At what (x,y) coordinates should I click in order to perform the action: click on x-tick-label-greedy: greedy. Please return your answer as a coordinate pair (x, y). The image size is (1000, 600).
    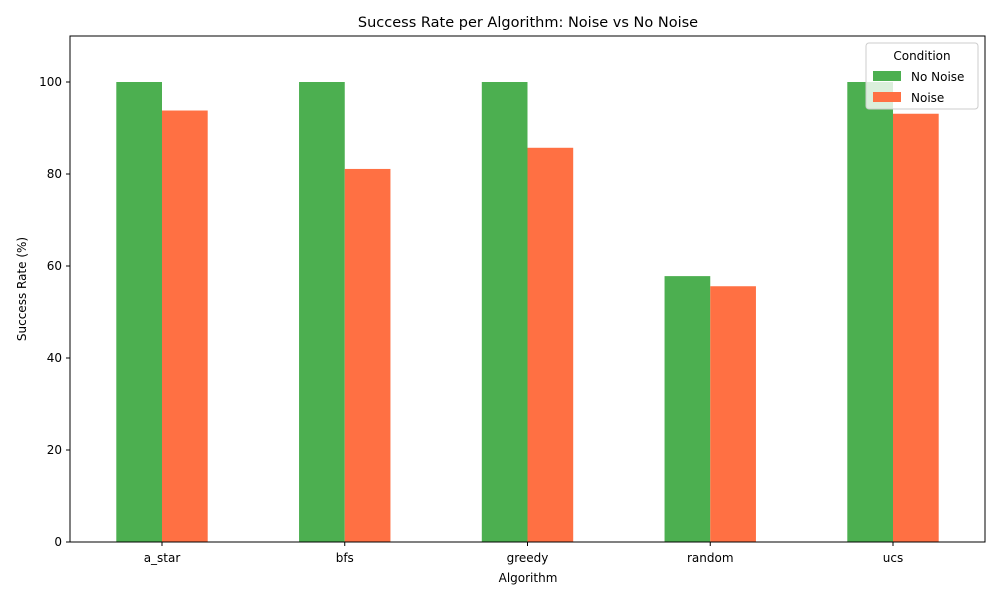
    Looking at the image, I should click on (528, 558).